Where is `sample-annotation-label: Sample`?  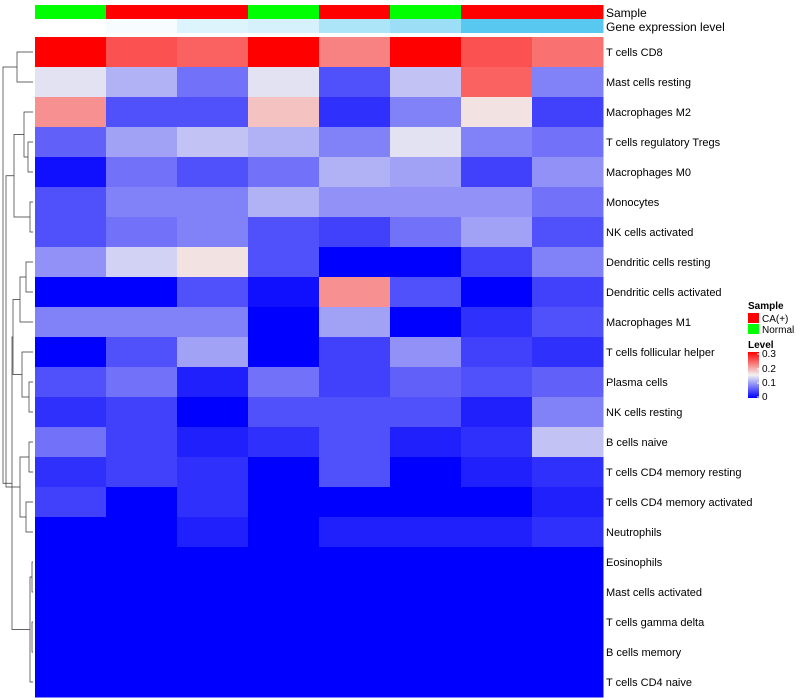 sample-annotation-label: Sample is located at coordinates (626, 13).